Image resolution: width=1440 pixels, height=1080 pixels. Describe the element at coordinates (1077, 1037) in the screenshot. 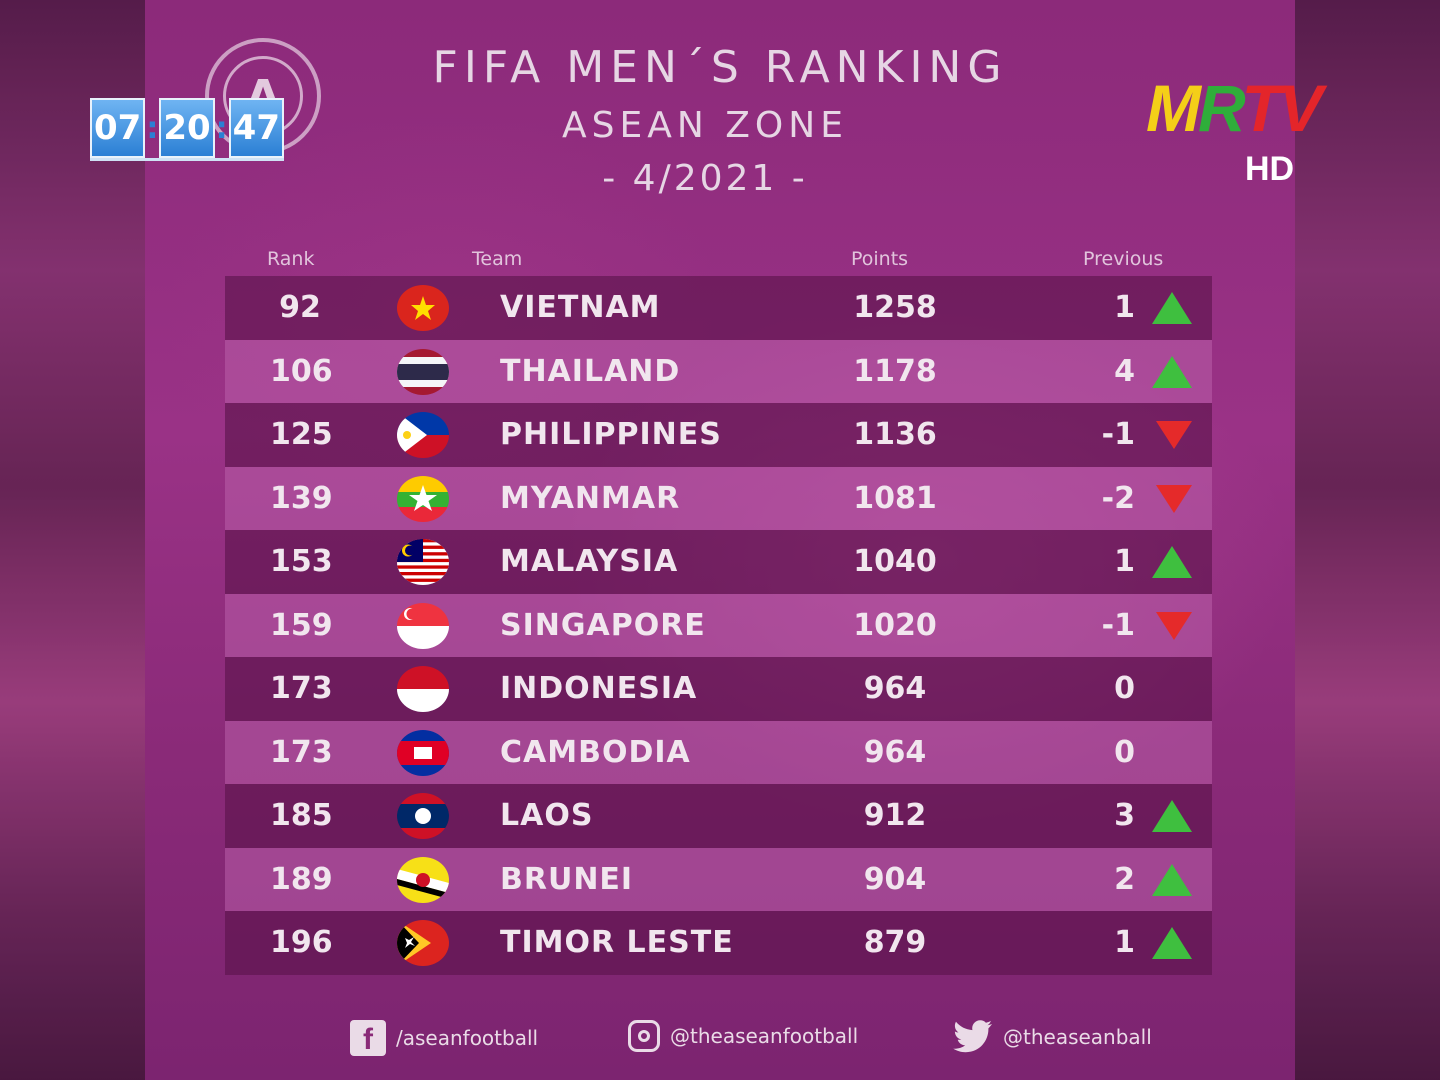

I see `twitter-handle: @theaseanball` at that location.